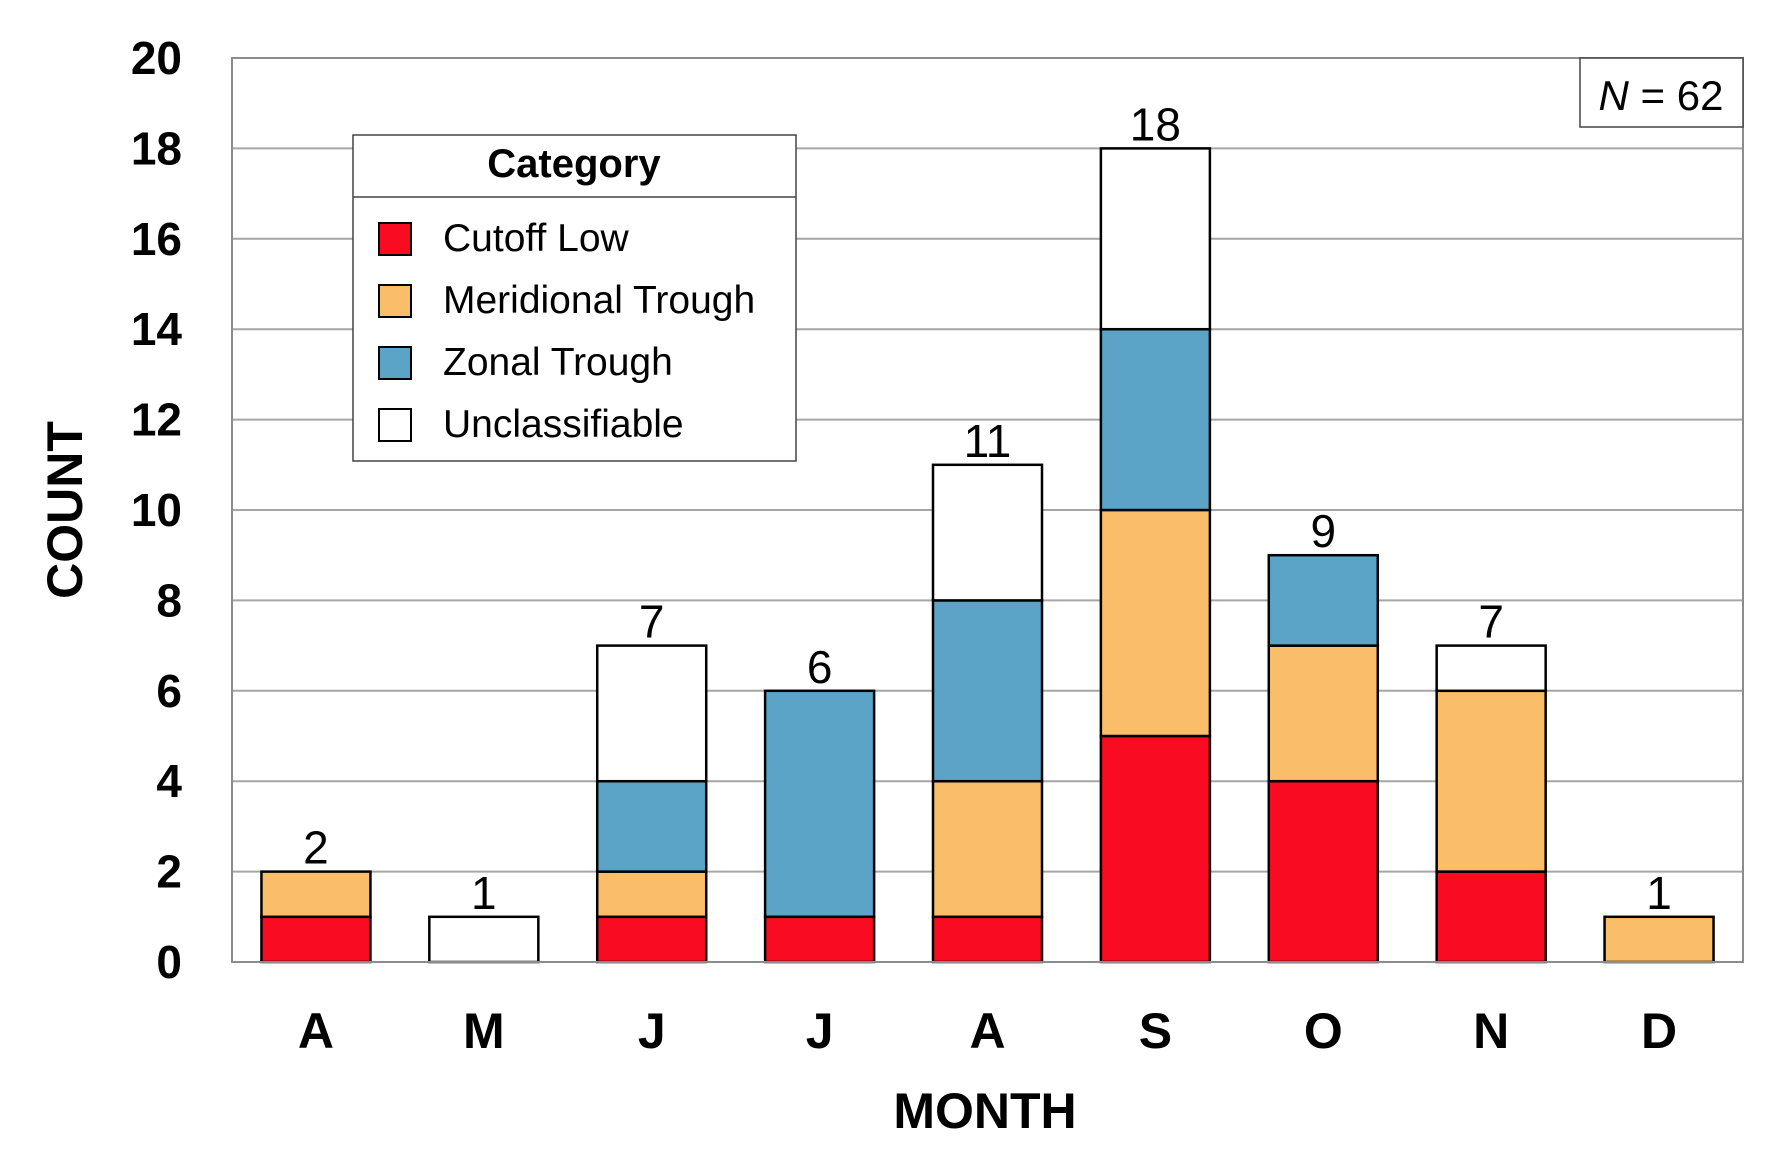  I want to click on x-tick-label: D, so click(1659, 1031).